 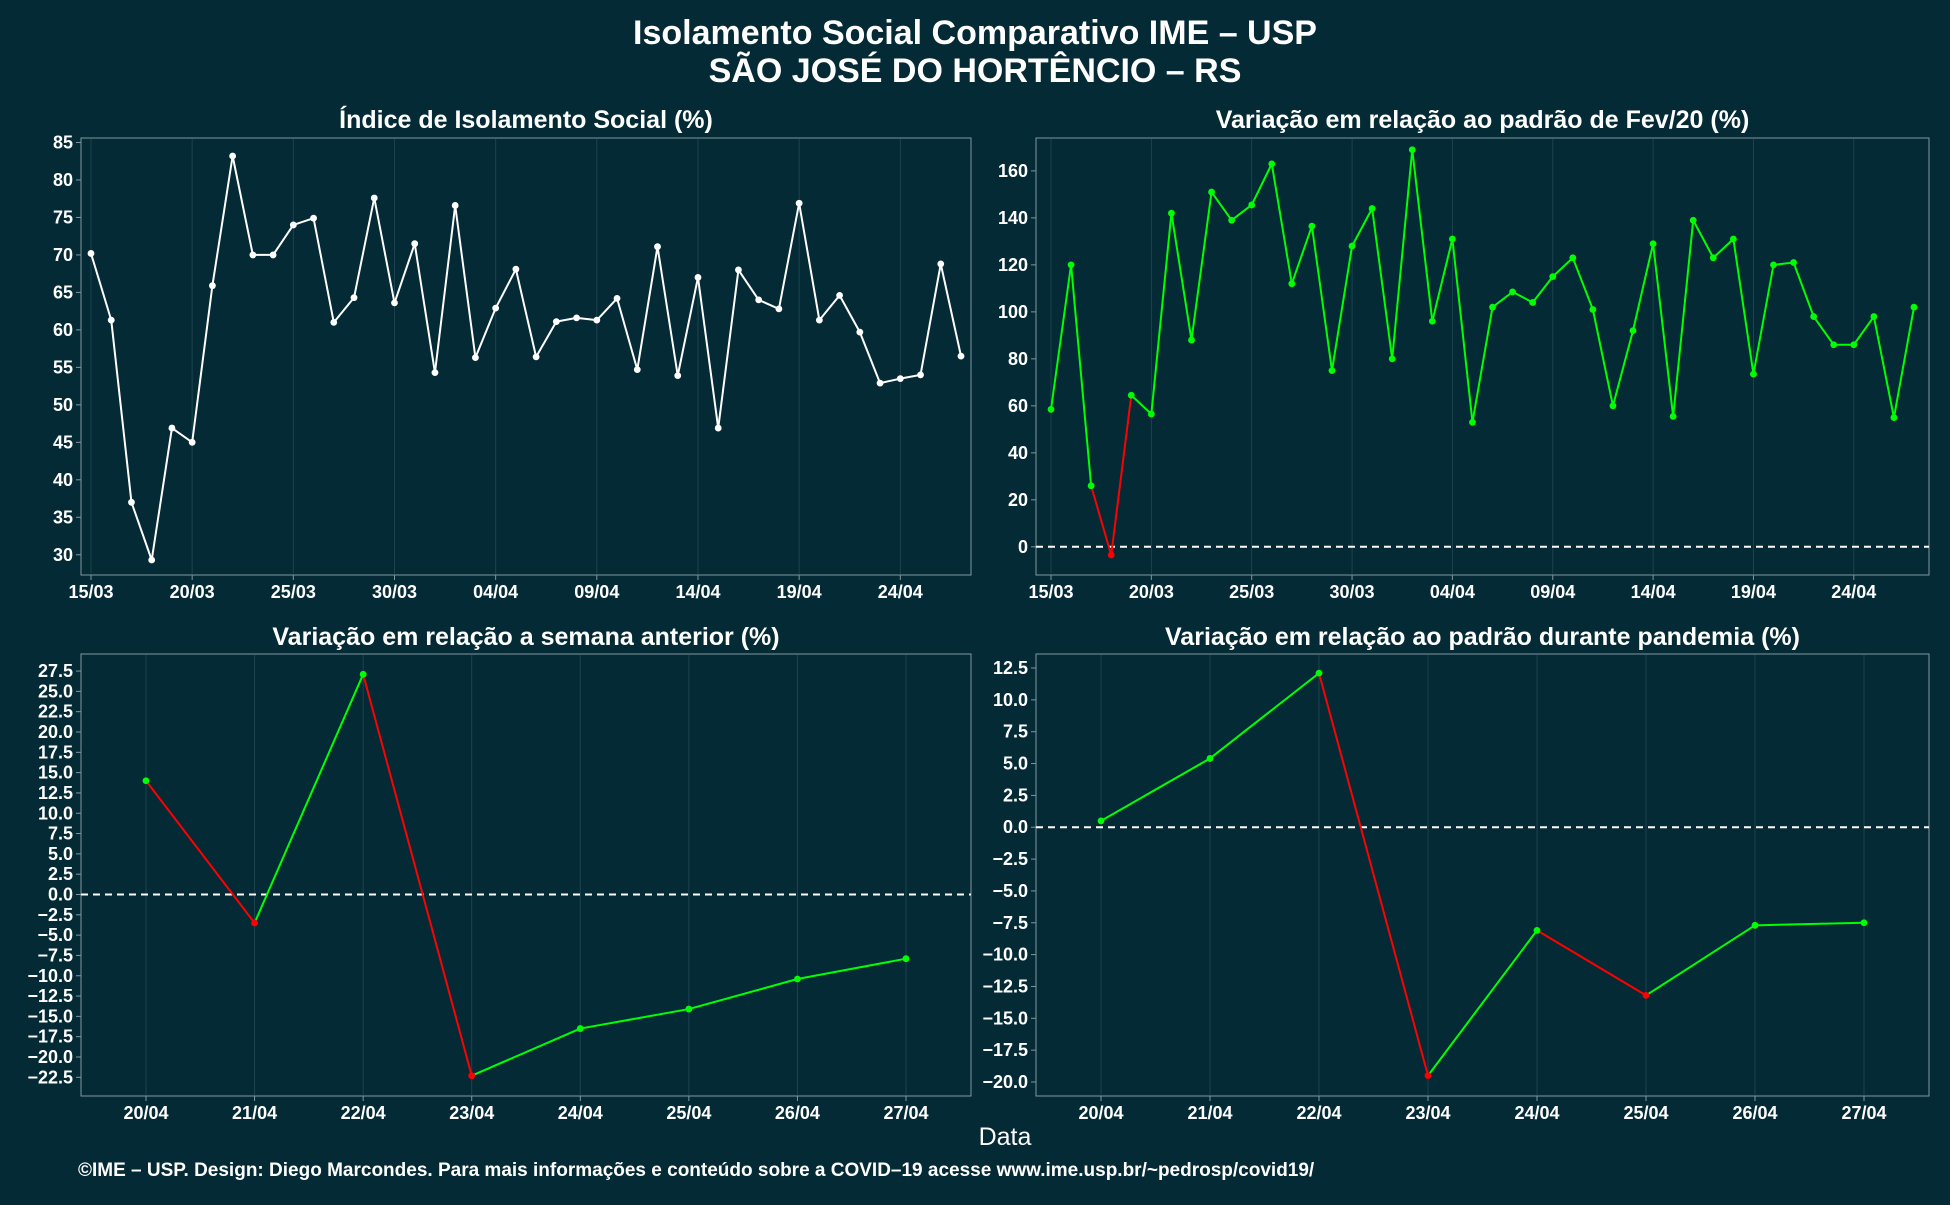 I want to click on x-tick-label: 20/03, so click(x=1151, y=592).